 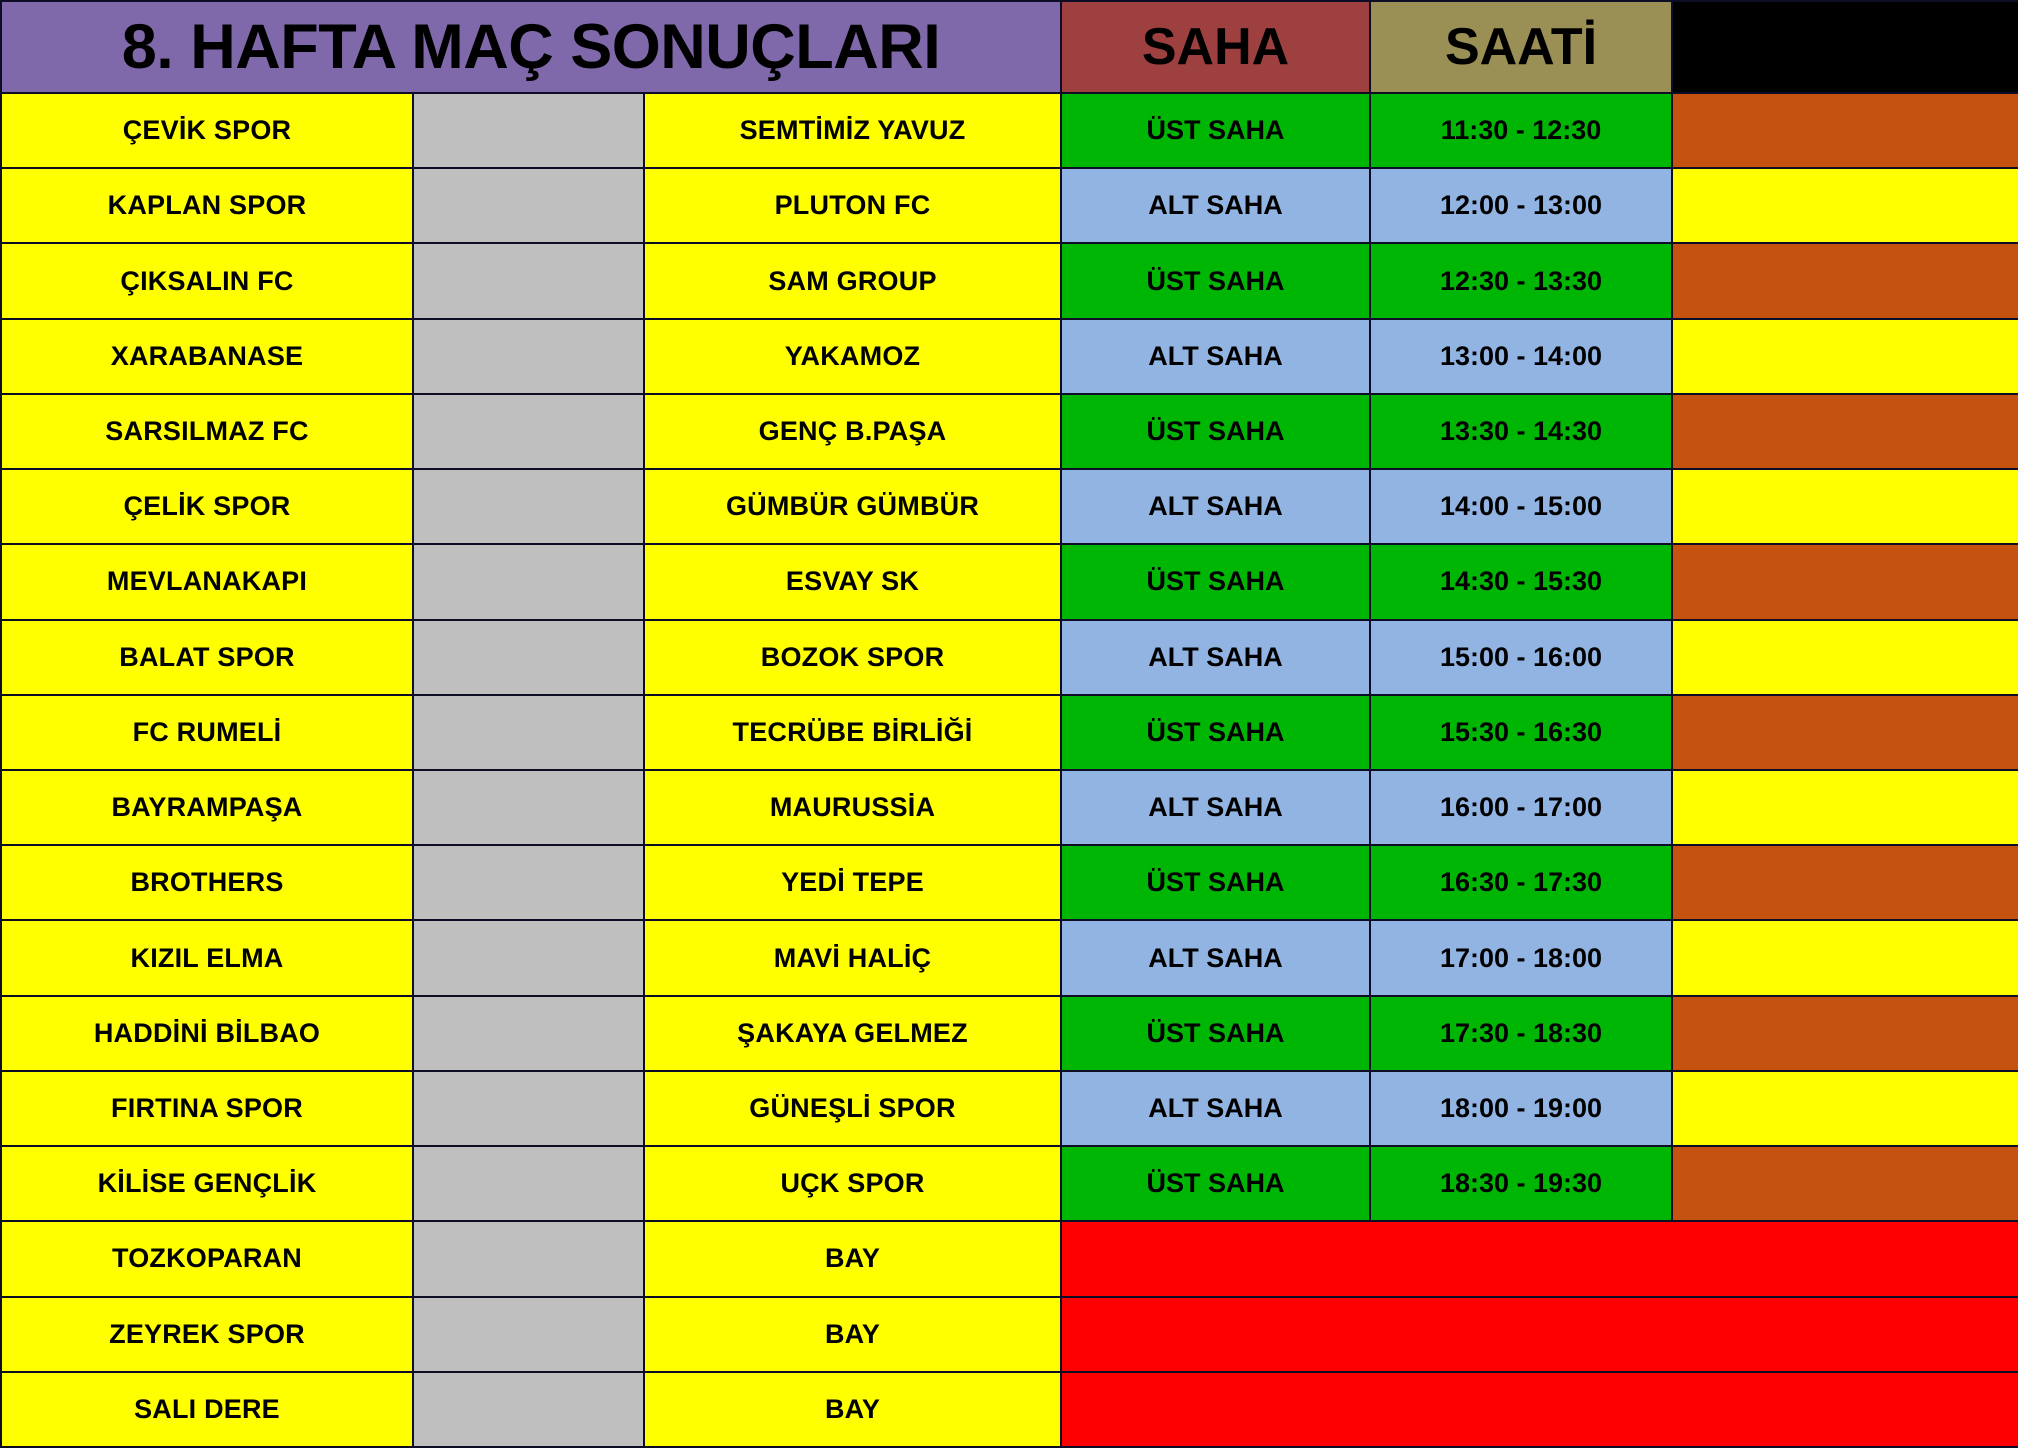 I want to click on home-team-cell: SALI DERE, so click(x=207, y=1409).